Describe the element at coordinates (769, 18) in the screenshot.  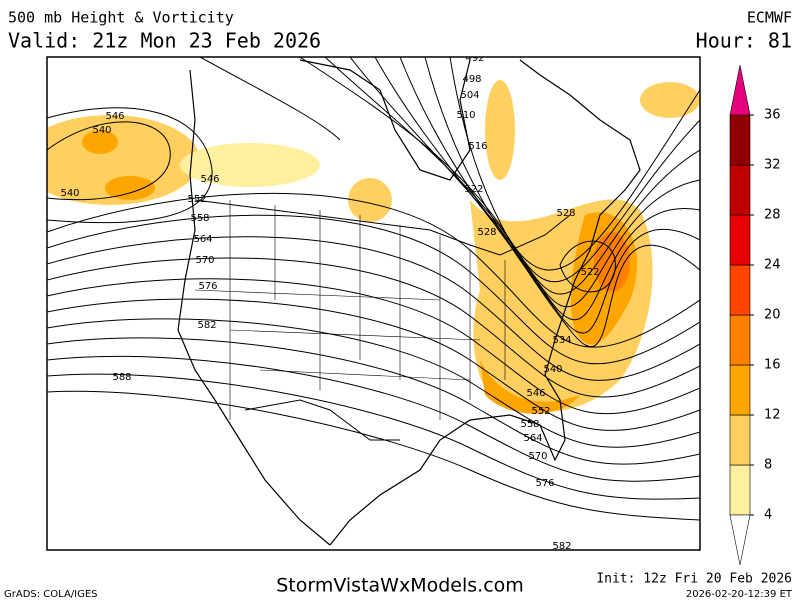
I see `model: ECMWF` at that location.